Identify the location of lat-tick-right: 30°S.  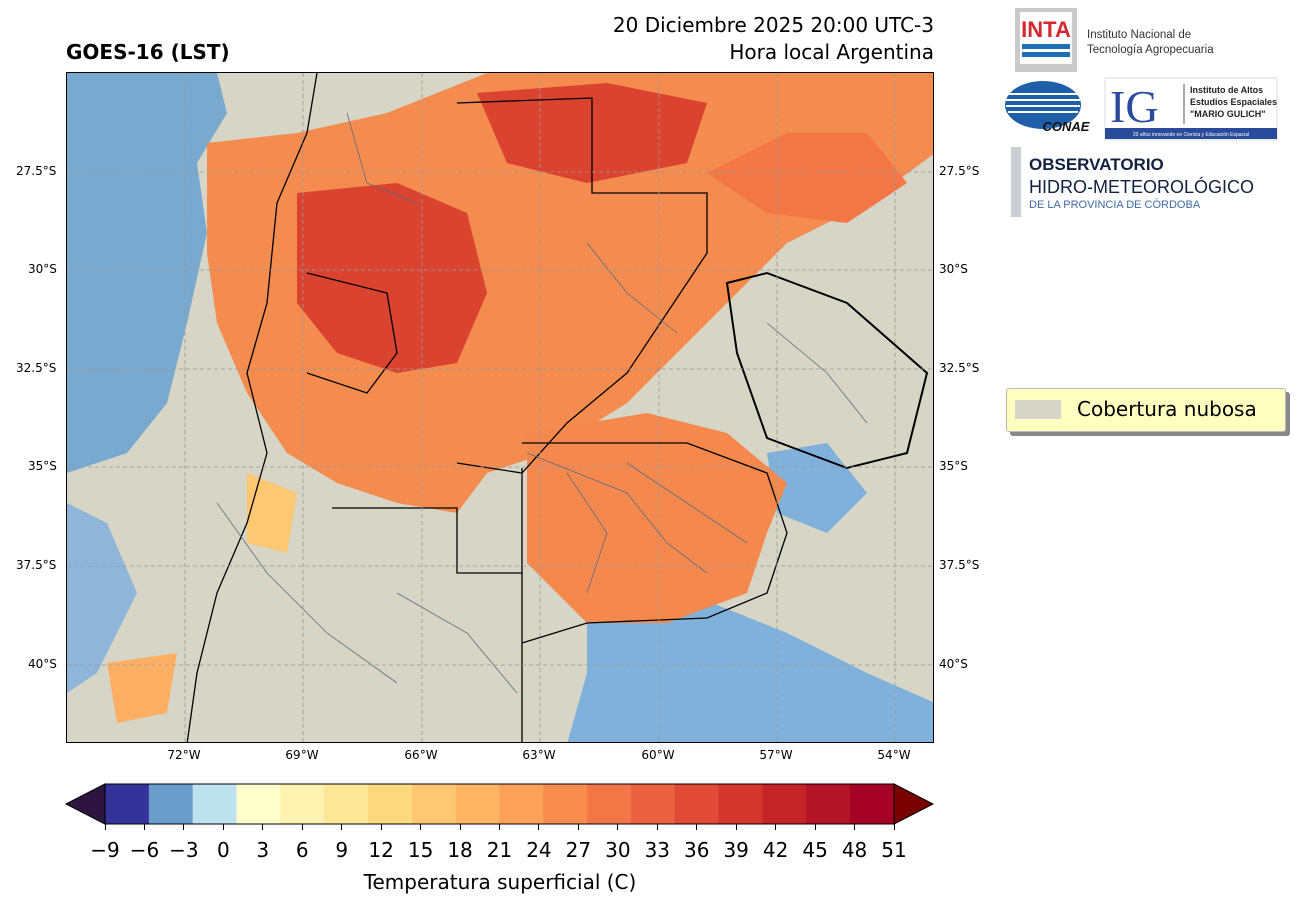
(953, 269).